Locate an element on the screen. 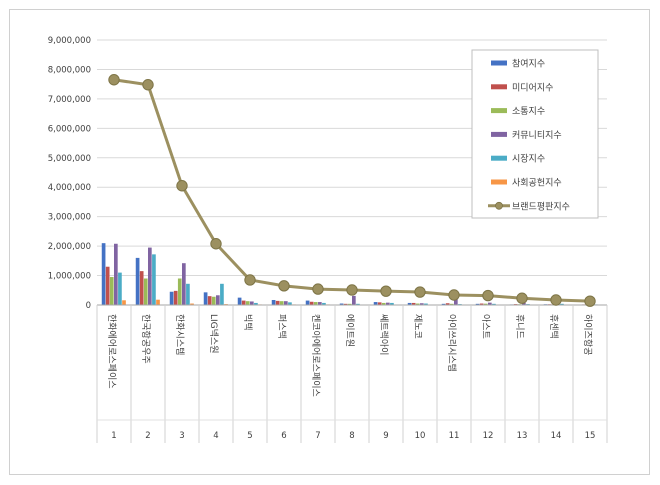  y-tick-label: 8,000,000 is located at coordinates (69, 70).